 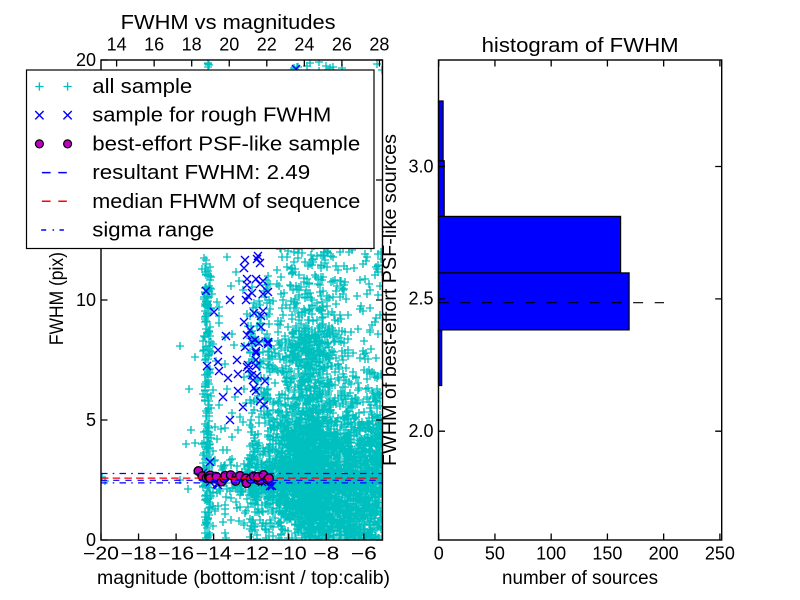 I want to click on svg-text:FWHM of best-effort PSF-like s: FWHM of best-effort PSF-like sources, so click(x=390, y=300).